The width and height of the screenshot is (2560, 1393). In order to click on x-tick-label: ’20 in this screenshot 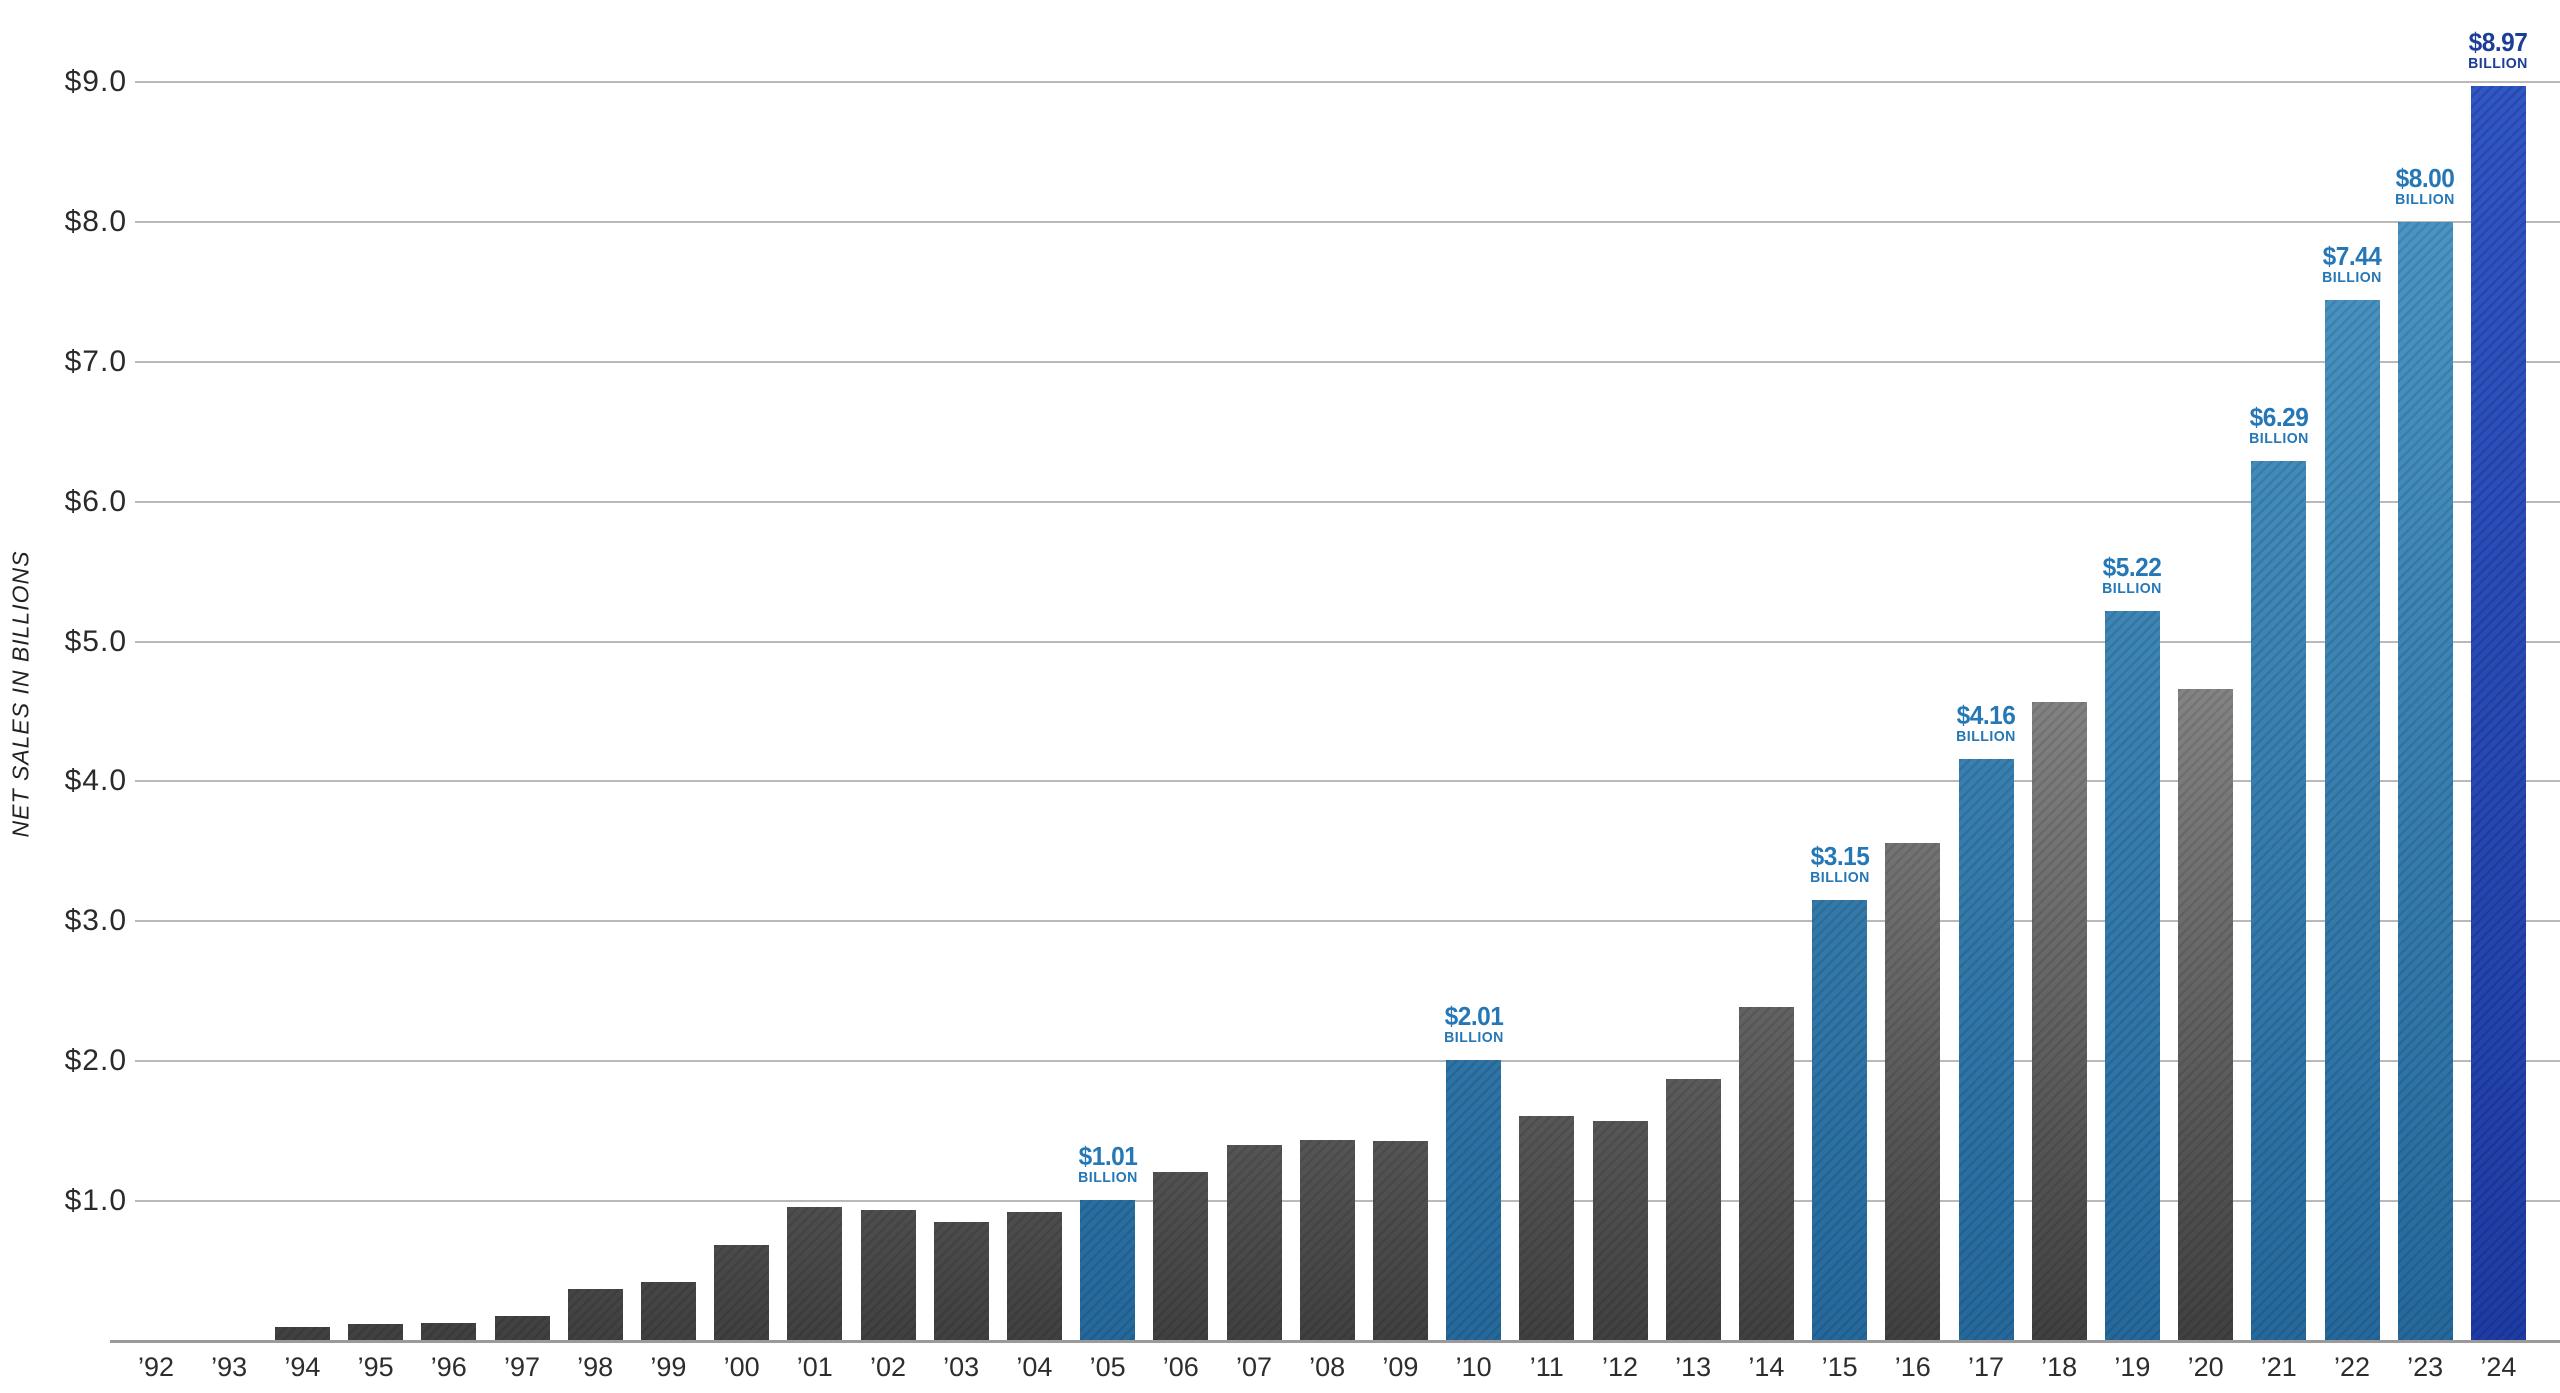, I will do `click(2205, 1367)`.